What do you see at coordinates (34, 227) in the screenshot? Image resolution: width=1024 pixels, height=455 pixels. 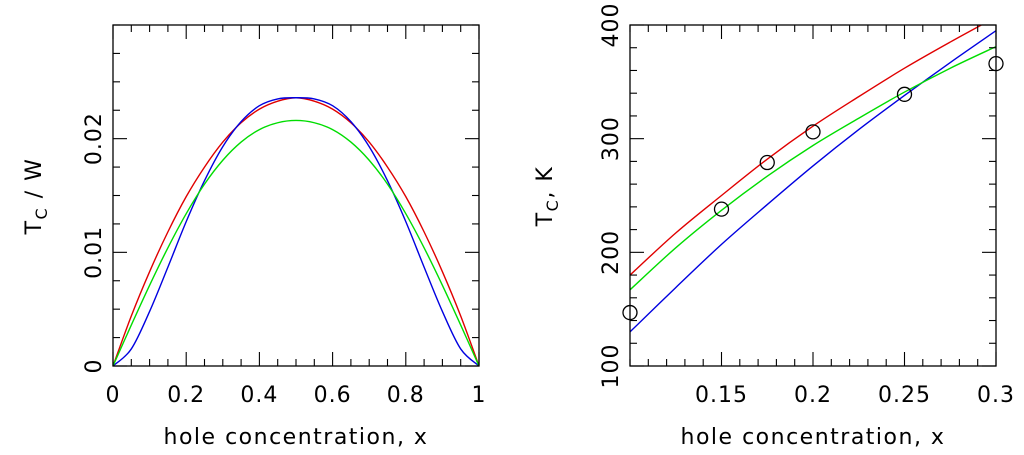 I see `left-y-axis-title-main: T` at bounding box center [34, 227].